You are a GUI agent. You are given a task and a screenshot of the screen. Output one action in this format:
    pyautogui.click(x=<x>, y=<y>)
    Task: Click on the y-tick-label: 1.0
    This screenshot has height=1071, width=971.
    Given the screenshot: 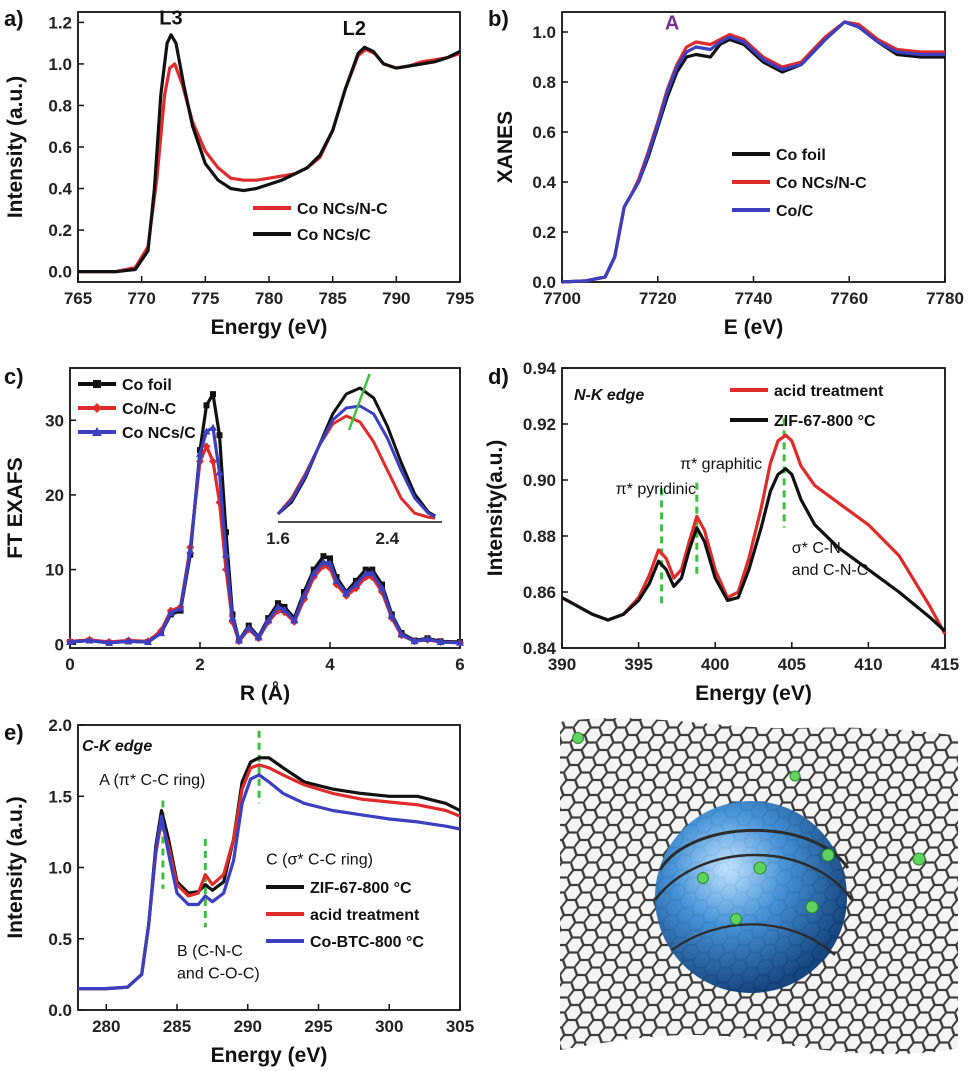 What is the action you would take?
    pyautogui.click(x=544, y=32)
    